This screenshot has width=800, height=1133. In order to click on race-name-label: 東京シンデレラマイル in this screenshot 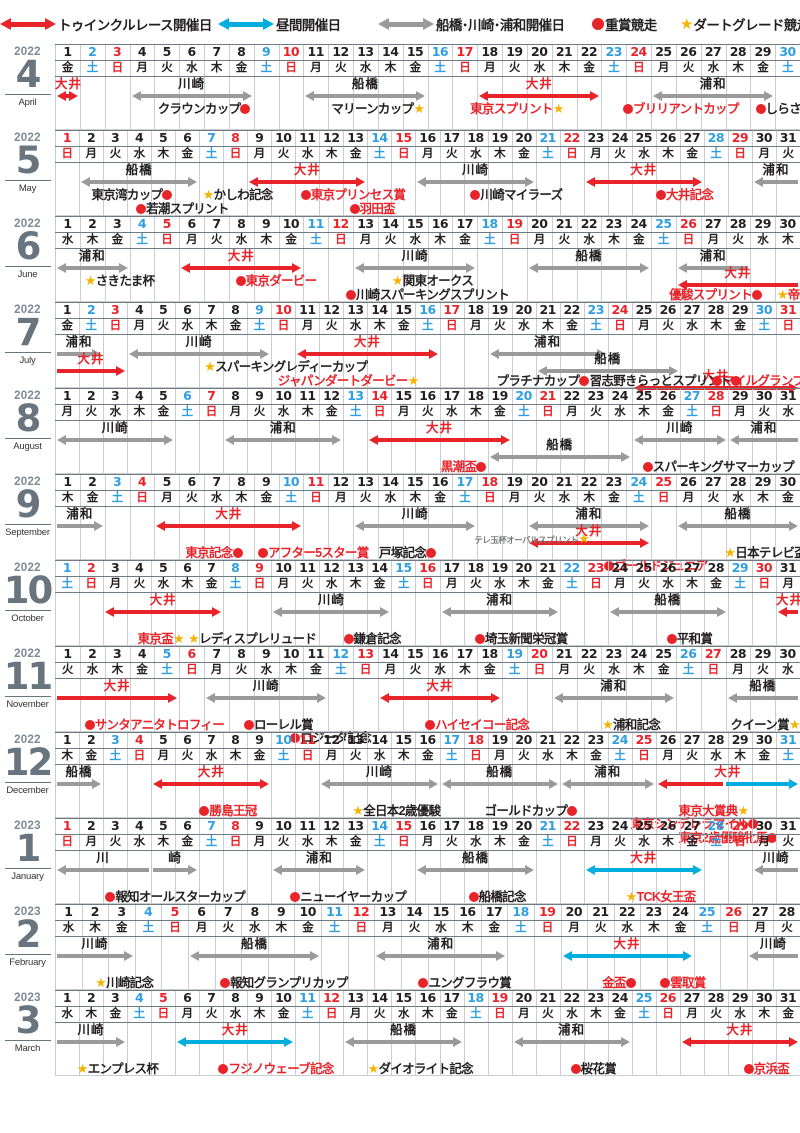, I will do `click(692, 824)`.